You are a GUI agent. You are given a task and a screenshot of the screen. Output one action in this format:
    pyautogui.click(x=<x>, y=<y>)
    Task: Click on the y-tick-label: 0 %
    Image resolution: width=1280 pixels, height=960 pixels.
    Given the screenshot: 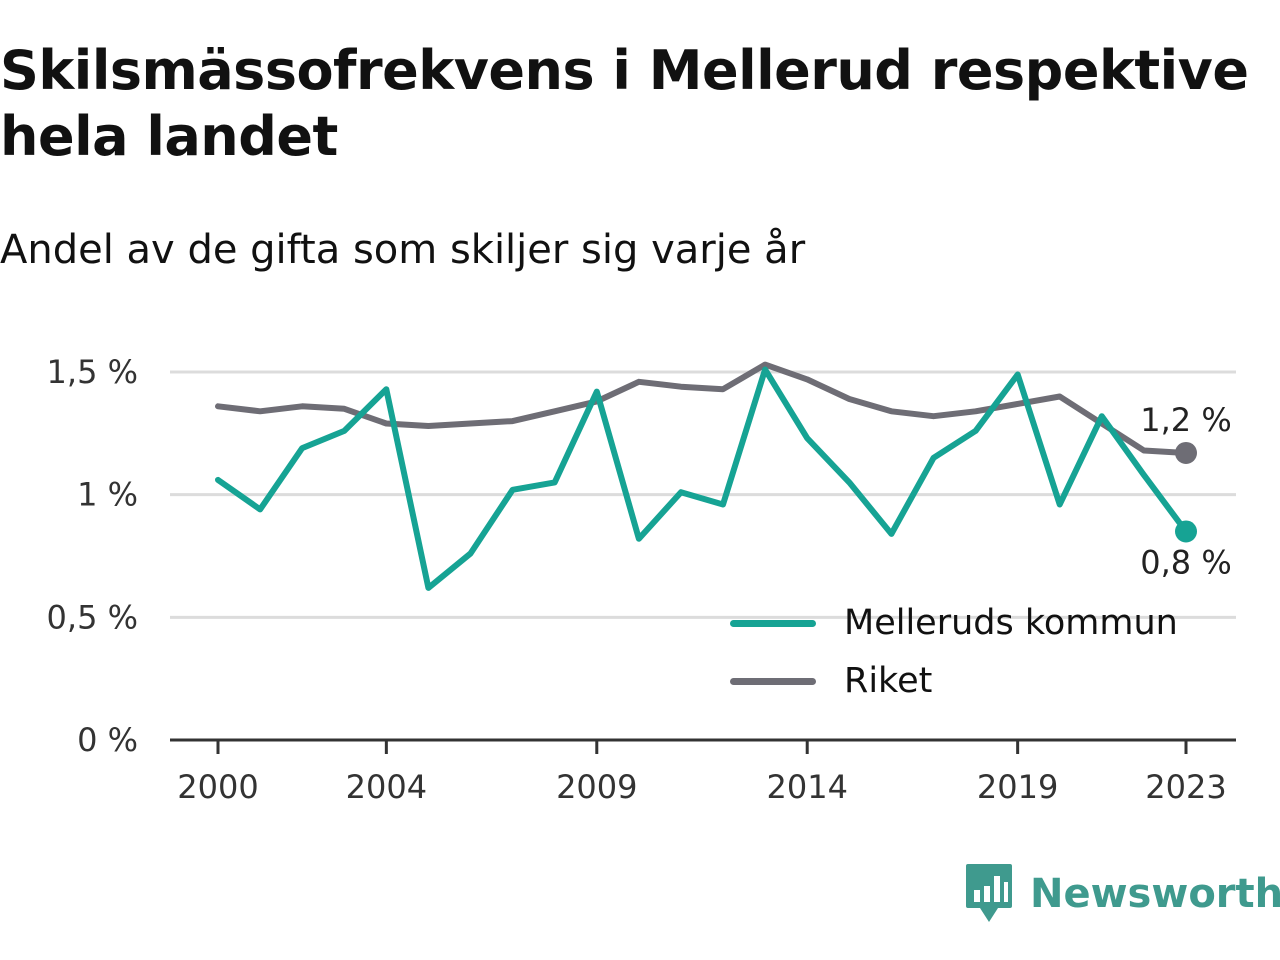 What is the action you would take?
    pyautogui.click(x=107, y=740)
    